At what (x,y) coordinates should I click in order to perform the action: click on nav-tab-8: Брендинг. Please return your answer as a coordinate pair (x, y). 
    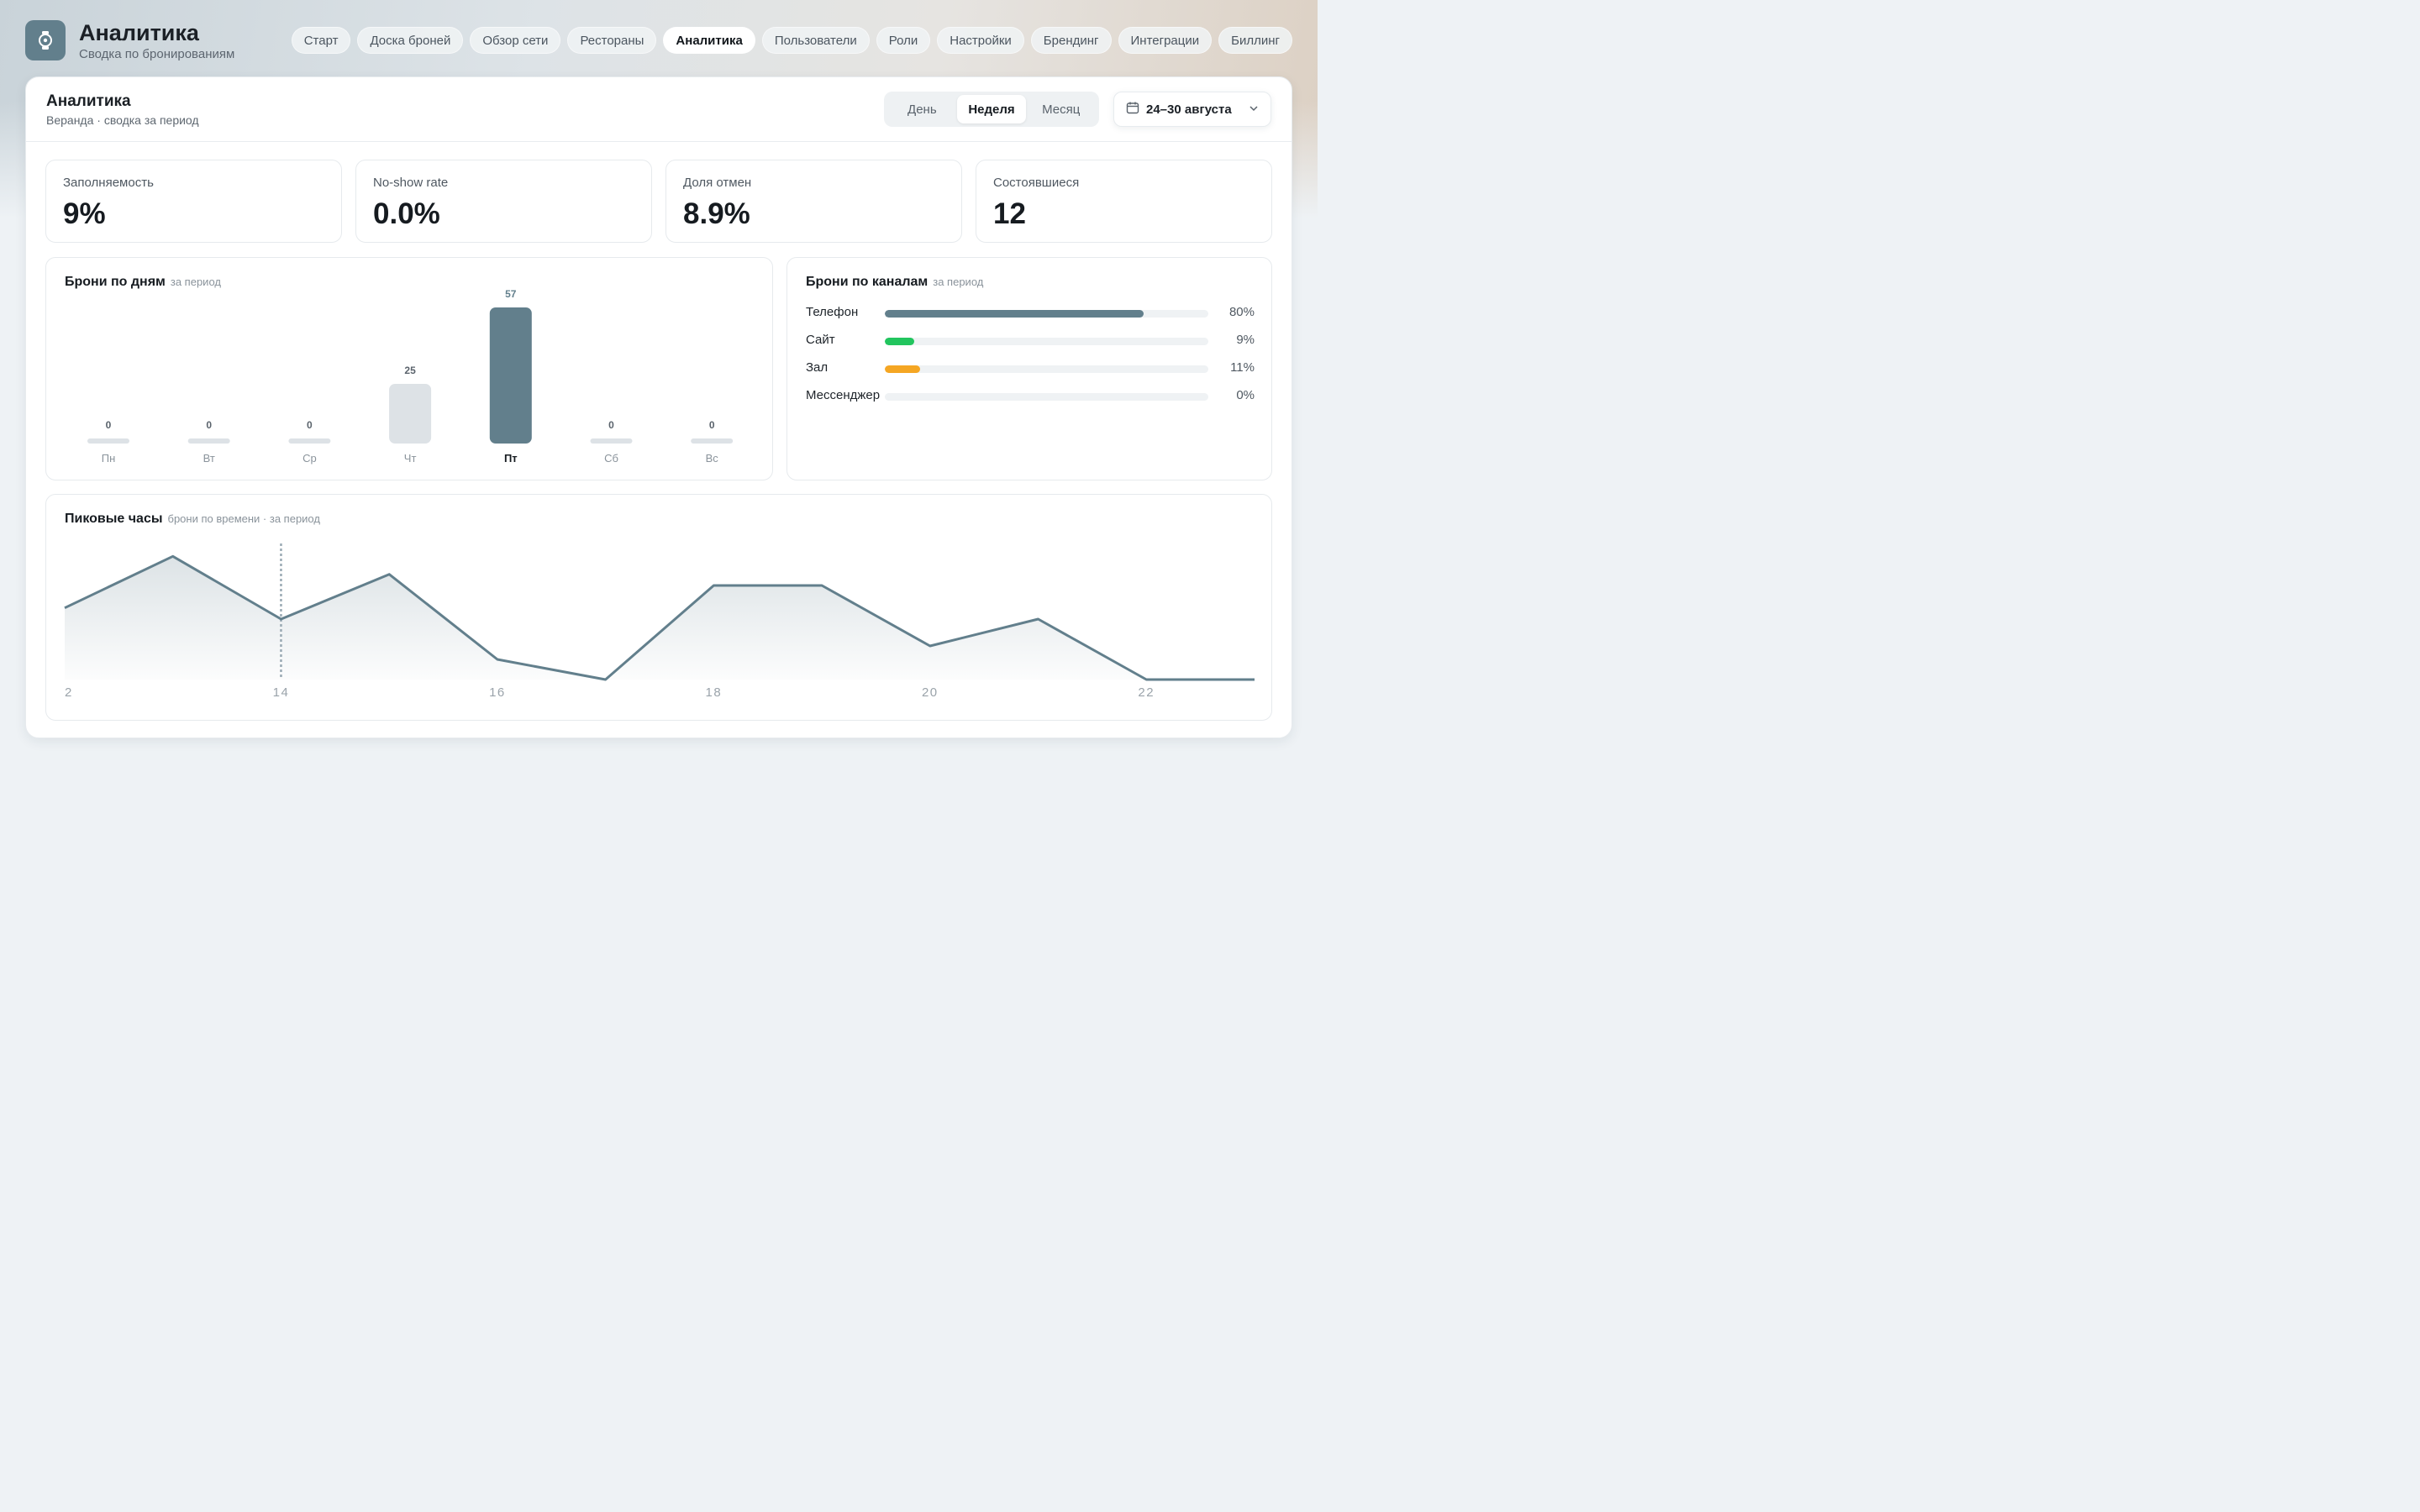
    Looking at the image, I should click on (1071, 40).